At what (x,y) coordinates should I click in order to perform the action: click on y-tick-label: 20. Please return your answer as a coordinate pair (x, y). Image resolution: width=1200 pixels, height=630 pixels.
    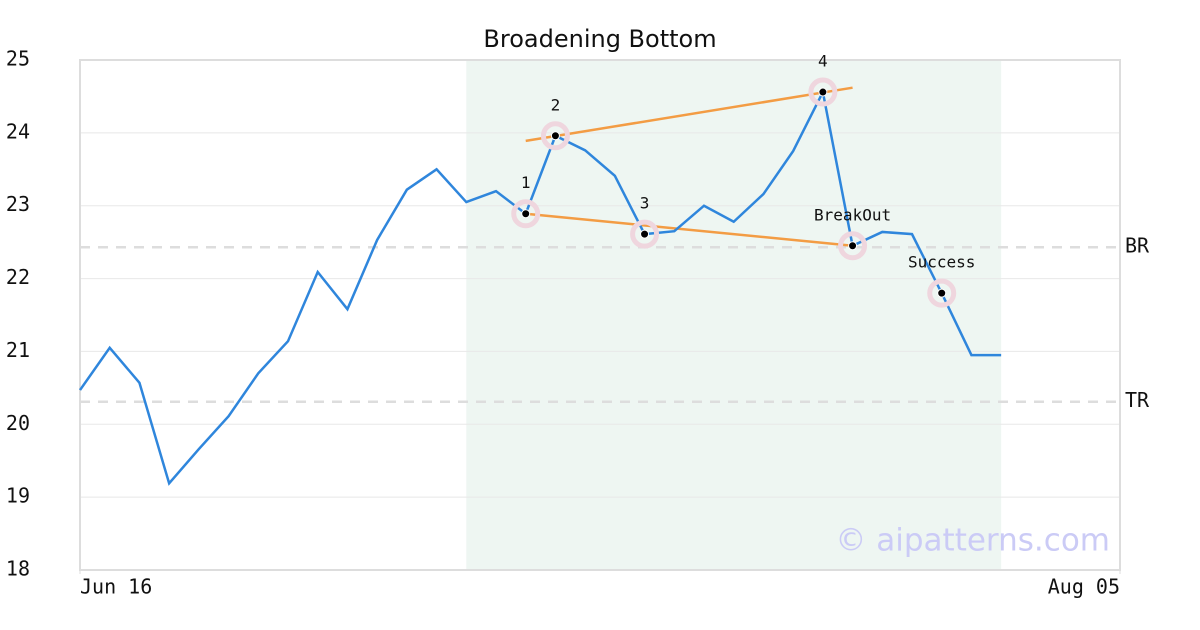
    Looking at the image, I should click on (18, 423).